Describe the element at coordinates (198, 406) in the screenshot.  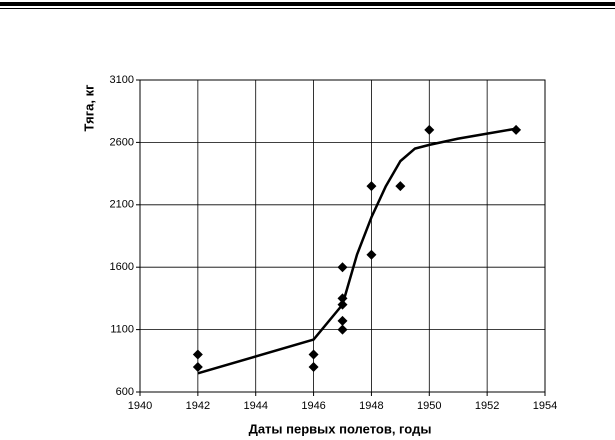
I see `x-tick-label: 1942` at that location.